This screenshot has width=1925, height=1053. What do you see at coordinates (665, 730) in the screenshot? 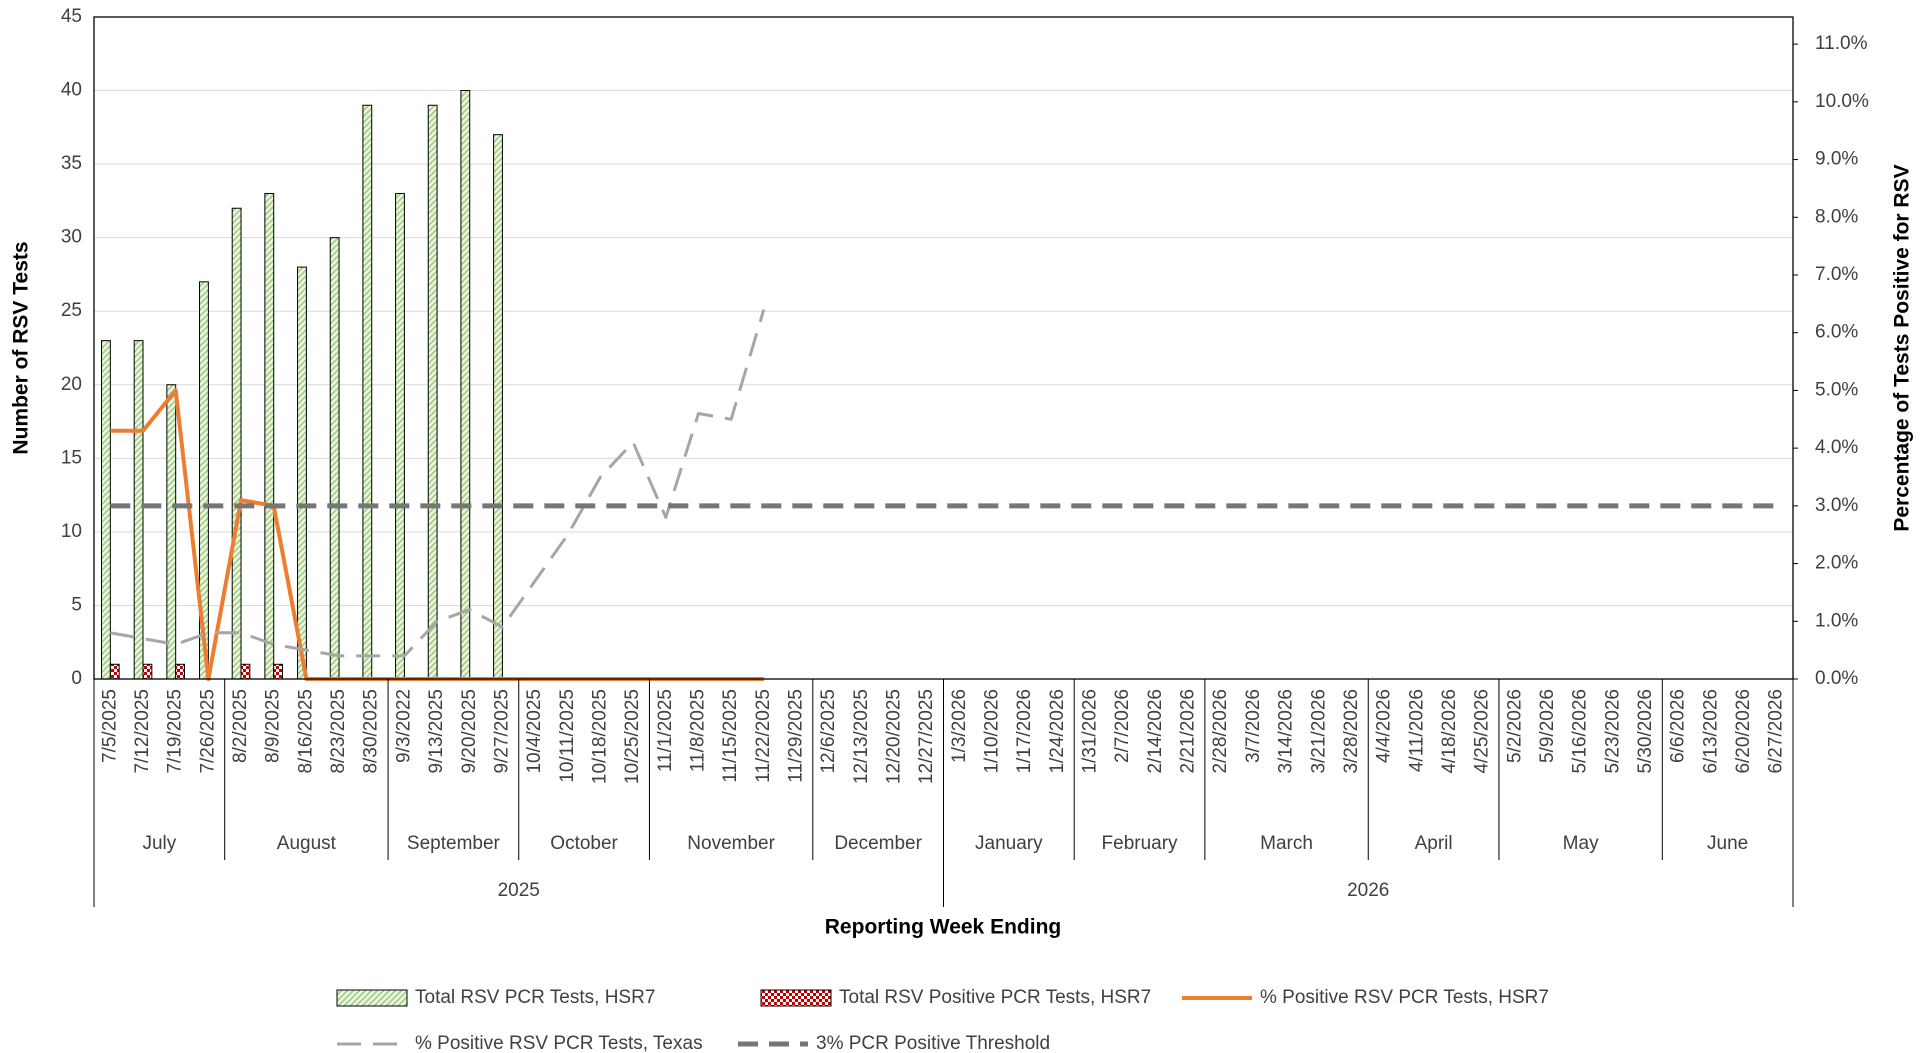
I see `x-tick-label: 11/1/2025` at bounding box center [665, 730].